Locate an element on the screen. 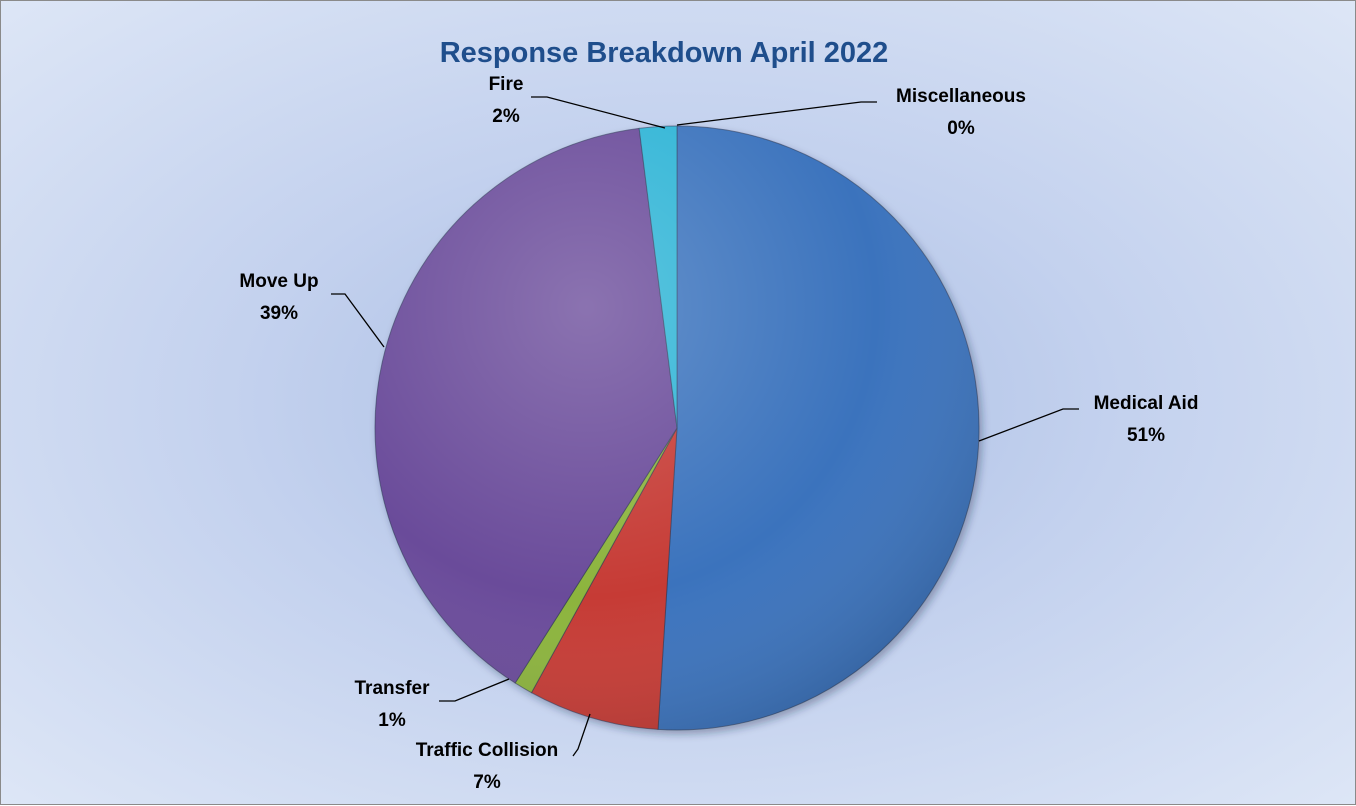 The image size is (1356, 806). slice-label-fire: Fire is located at coordinates (506, 84).